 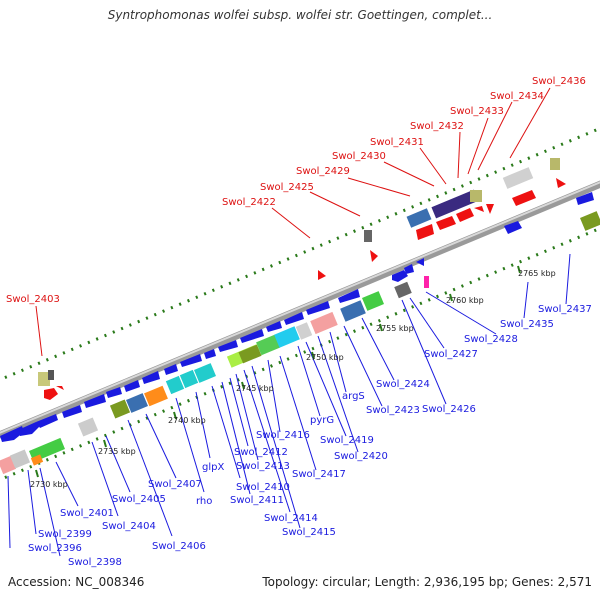 What do you see at coordinates (55, 548) in the screenshot?
I see `gene-label: Swol_2396` at bounding box center [55, 548].